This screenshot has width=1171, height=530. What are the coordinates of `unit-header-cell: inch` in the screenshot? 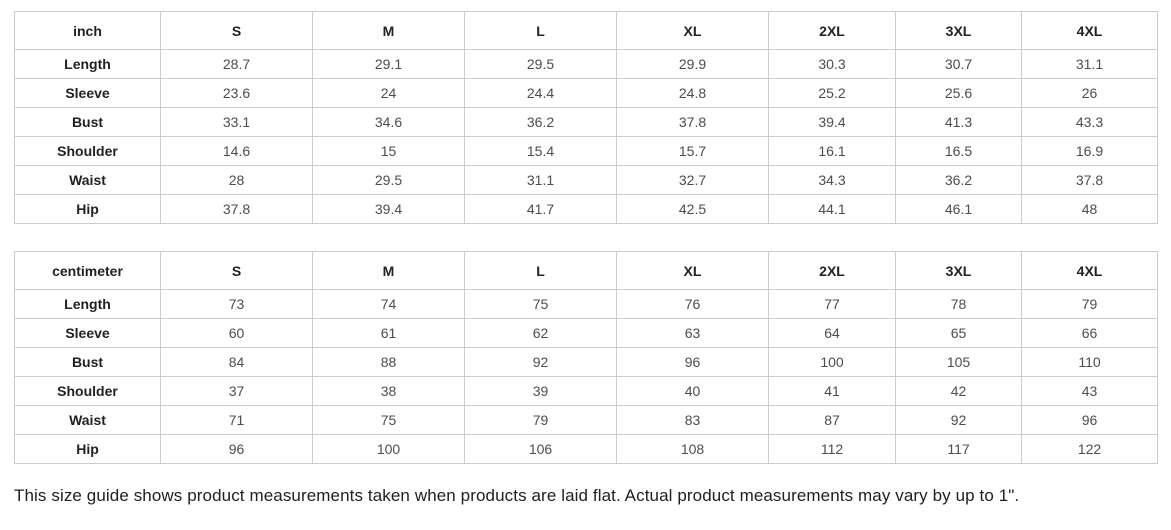 It's located at (87, 30).